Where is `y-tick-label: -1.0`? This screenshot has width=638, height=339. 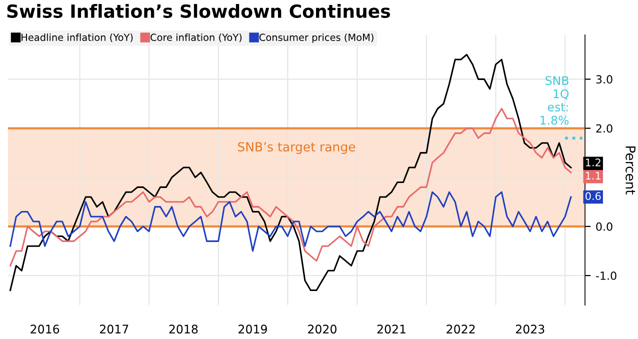 y-tick-label: -1.0 is located at coordinates (606, 276).